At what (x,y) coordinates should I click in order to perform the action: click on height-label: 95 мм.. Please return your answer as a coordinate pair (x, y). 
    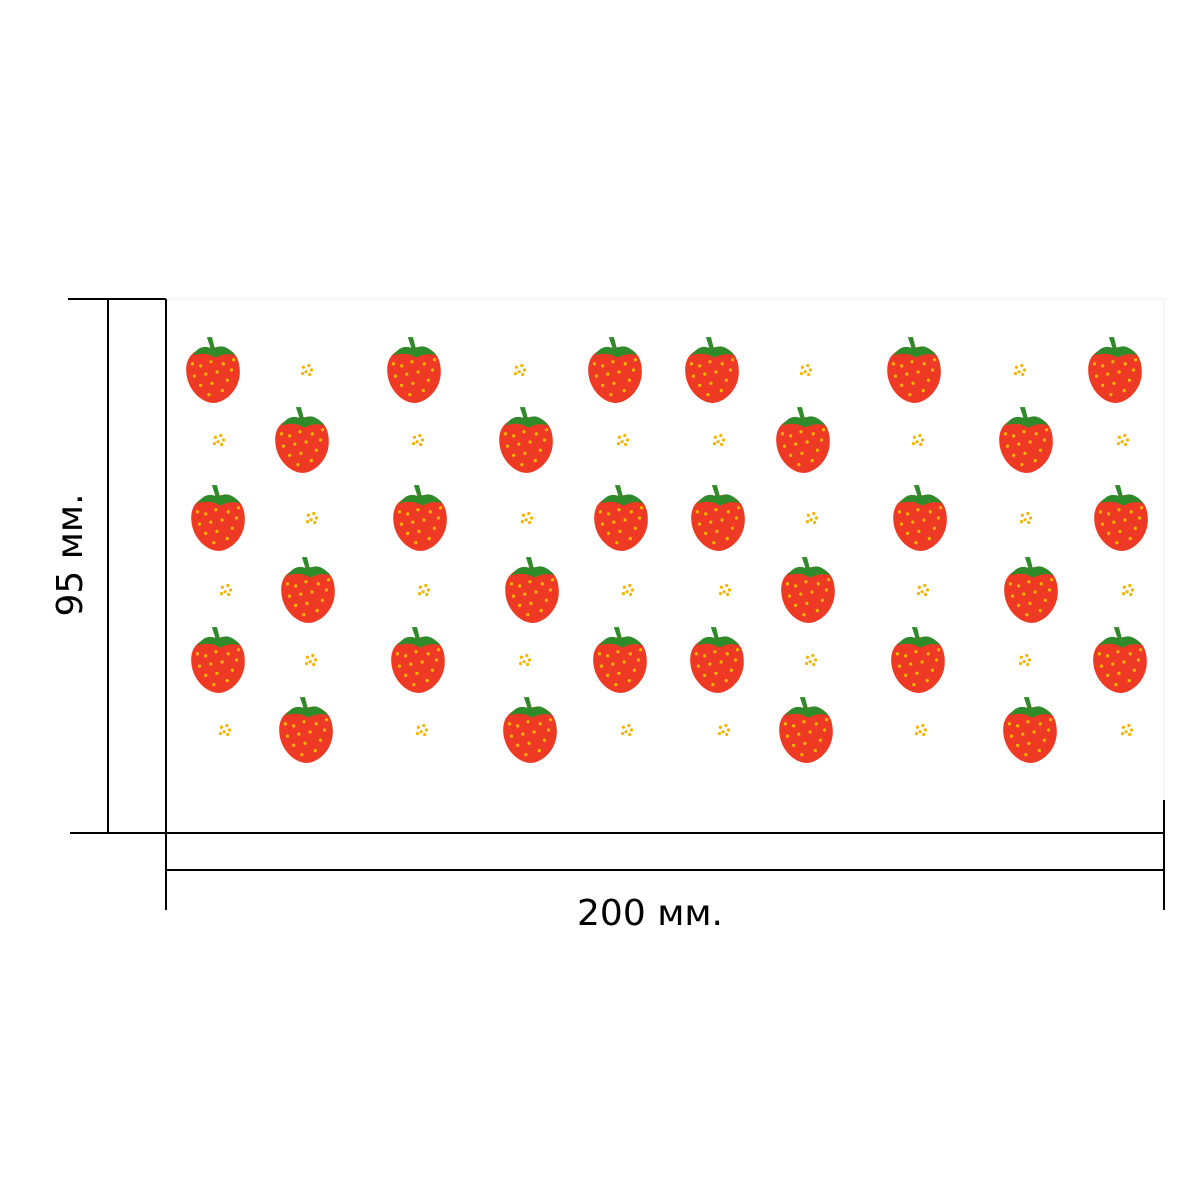
    Looking at the image, I should click on (70, 554).